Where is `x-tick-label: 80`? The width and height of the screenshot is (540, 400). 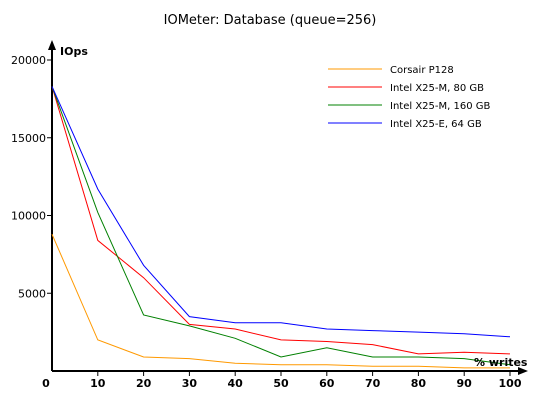
x-tick-label: 80 is located at coordinates (419, 383).